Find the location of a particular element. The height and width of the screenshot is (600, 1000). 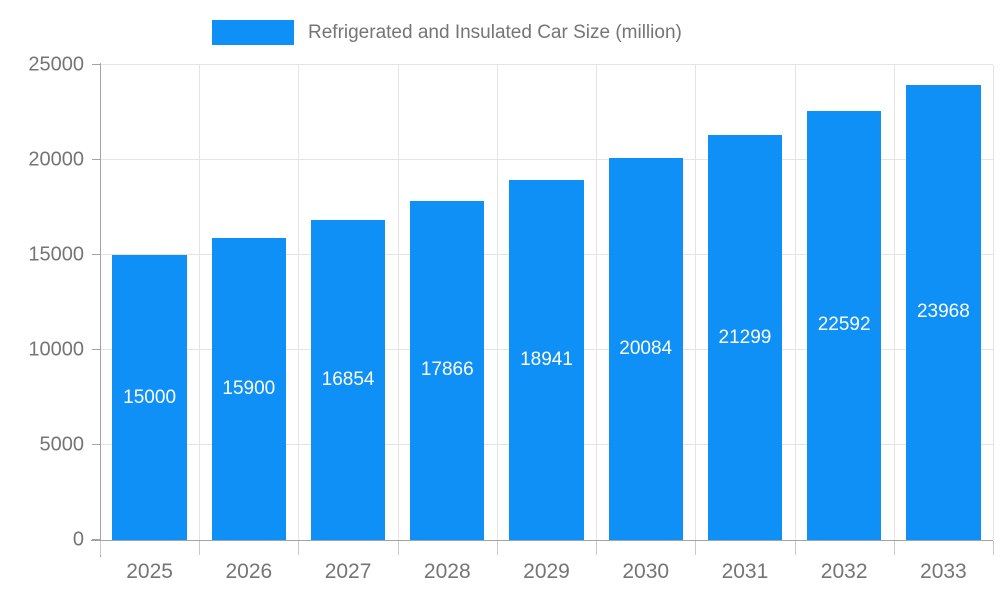

x-tick-label-2028: 2028 is located at coordinates (447, 571).